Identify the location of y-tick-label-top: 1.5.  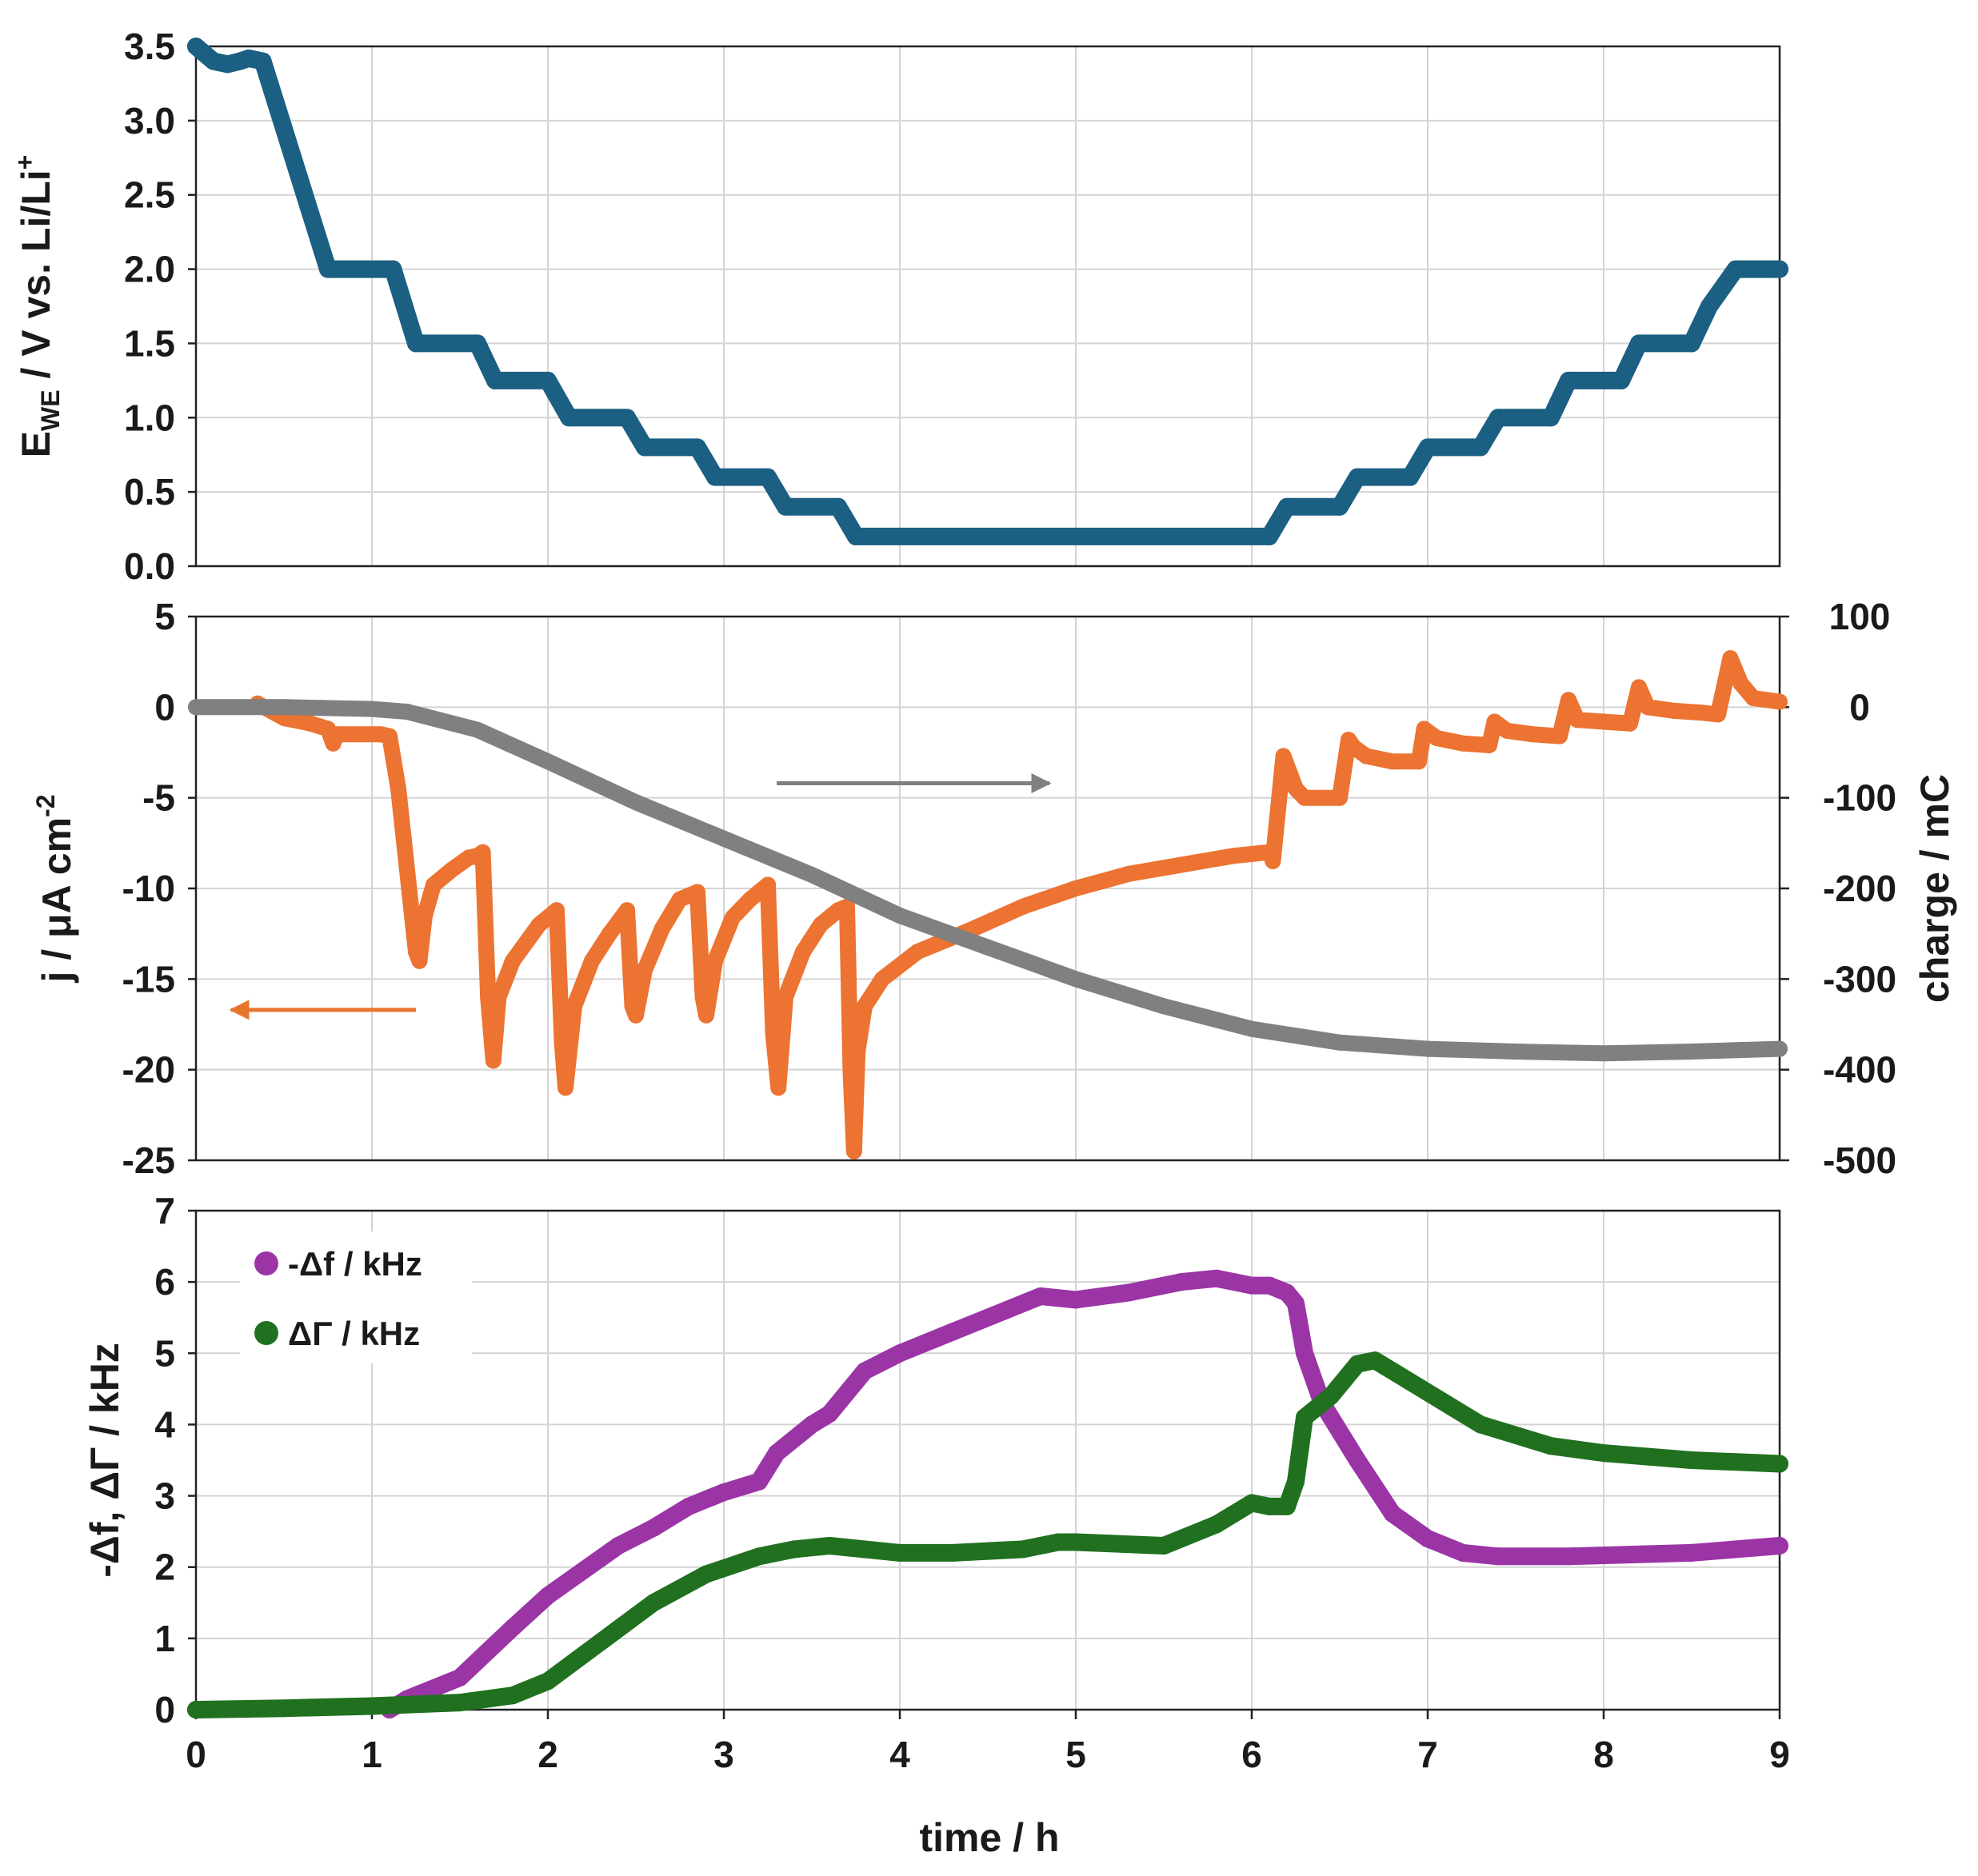
(149, 343).